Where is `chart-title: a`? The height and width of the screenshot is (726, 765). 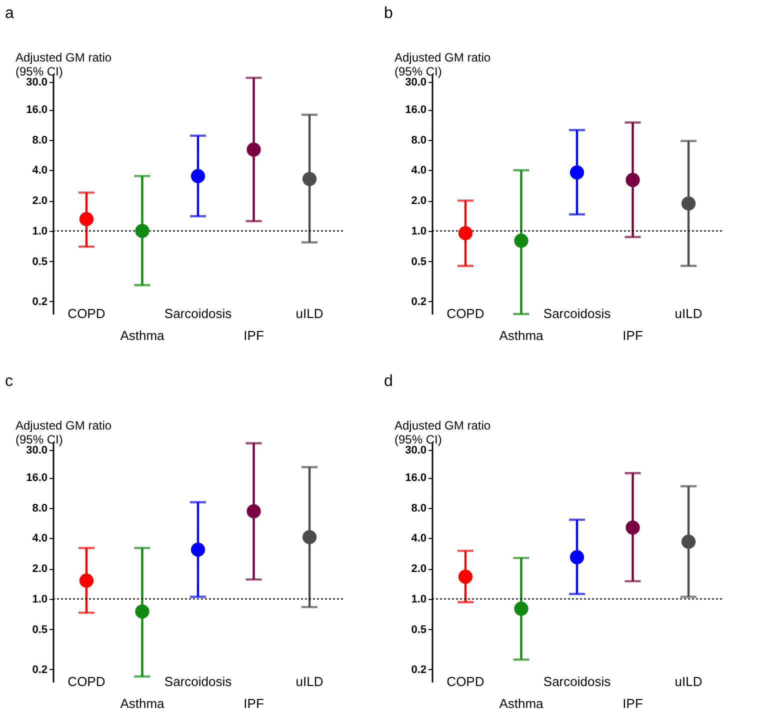
chart-title: a is located at coordinates (9, 13).